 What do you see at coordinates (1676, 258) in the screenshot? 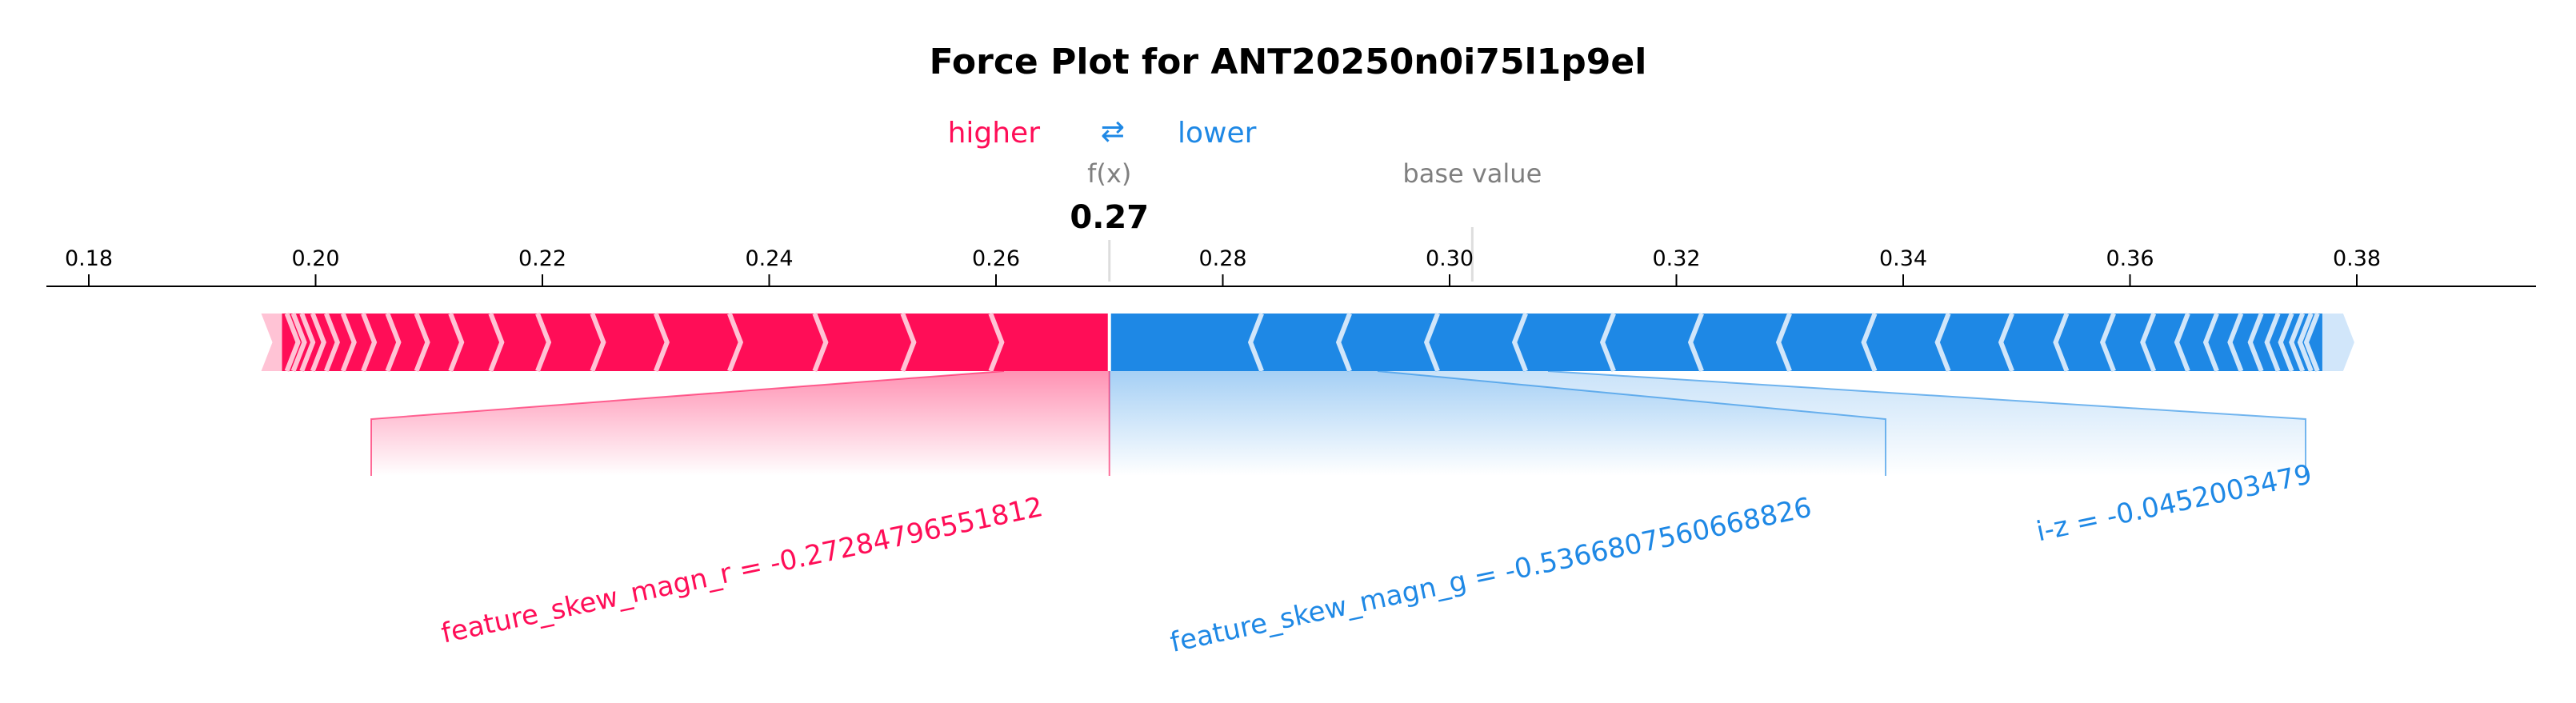
I see `x-tick-label: 0.32` at bounding box center [1676, 258].